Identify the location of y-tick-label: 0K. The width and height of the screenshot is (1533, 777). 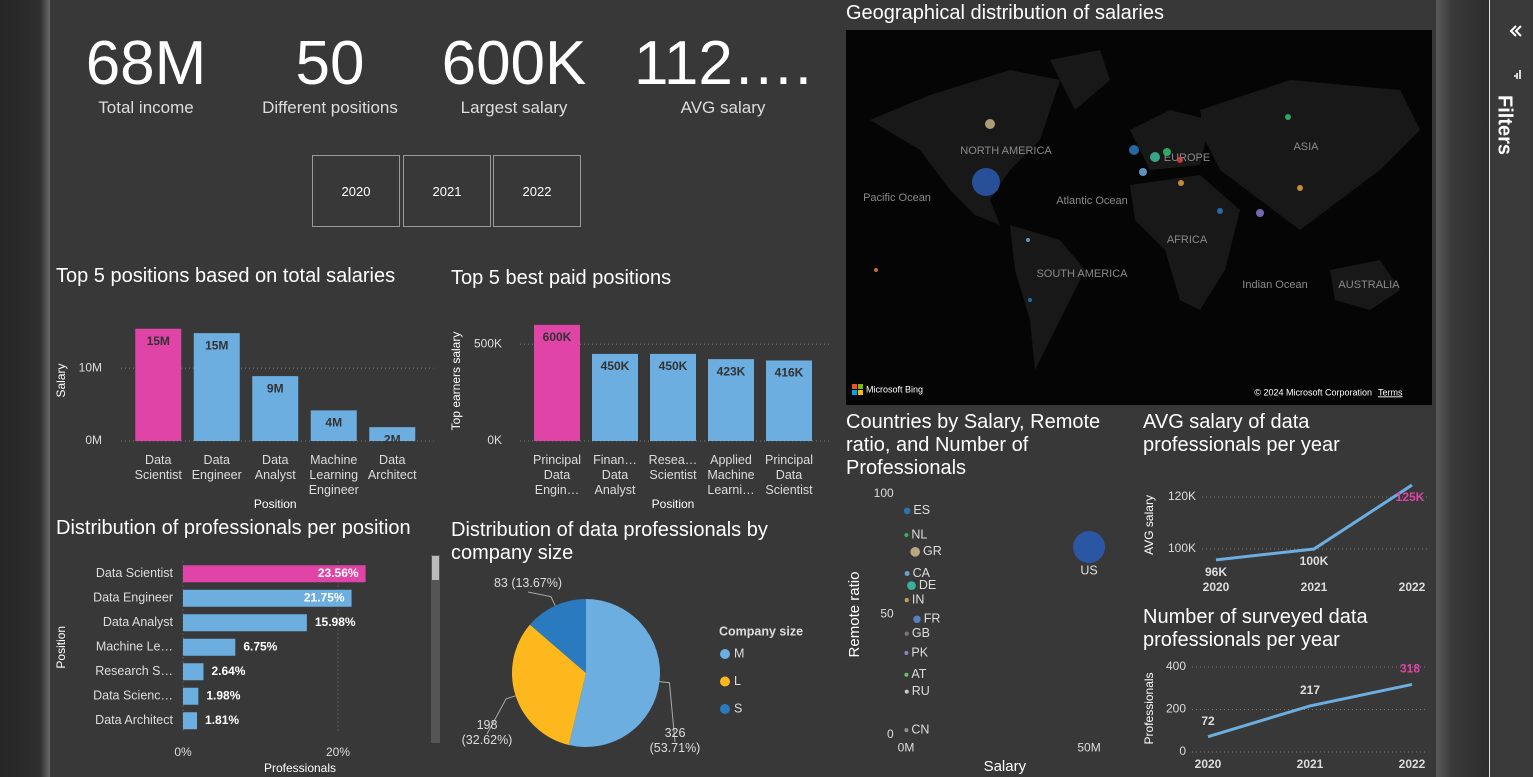
(494, 440).